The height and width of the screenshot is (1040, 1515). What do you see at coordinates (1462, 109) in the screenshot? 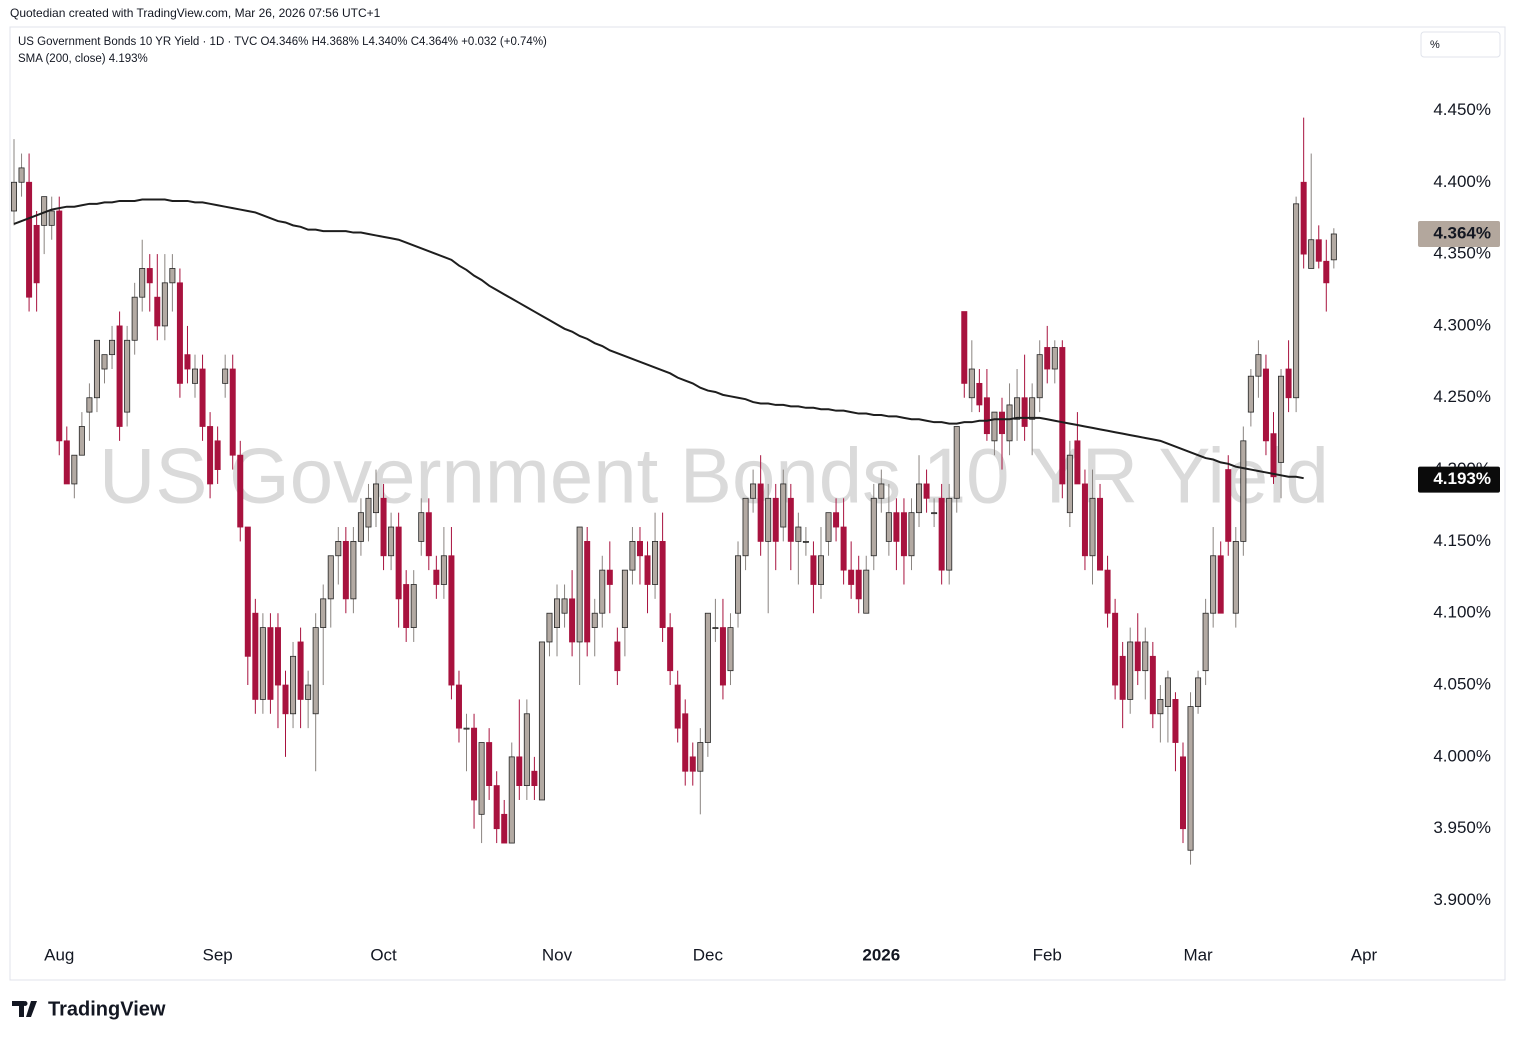
I see `y-tick-label: 4.450%` at bounding box center [1462, 109].